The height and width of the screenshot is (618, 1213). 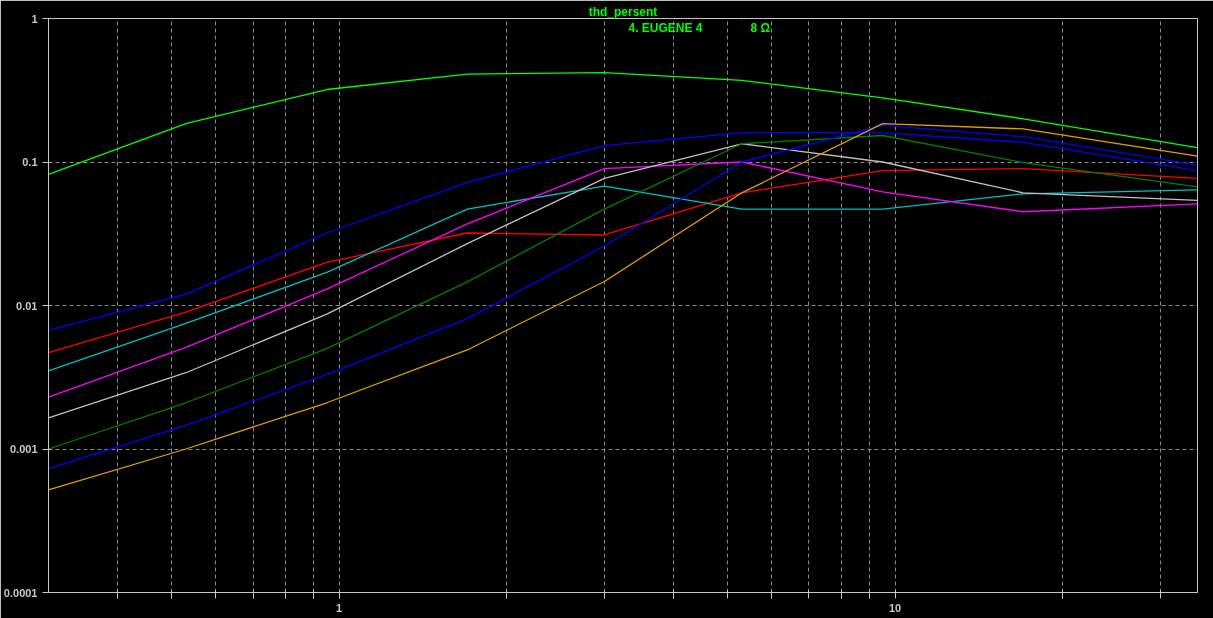 What do you see at coordinates (20, 592) in the screenshot?
I see `y-tick-label: 0.0001` at bounding box center [20, 592].